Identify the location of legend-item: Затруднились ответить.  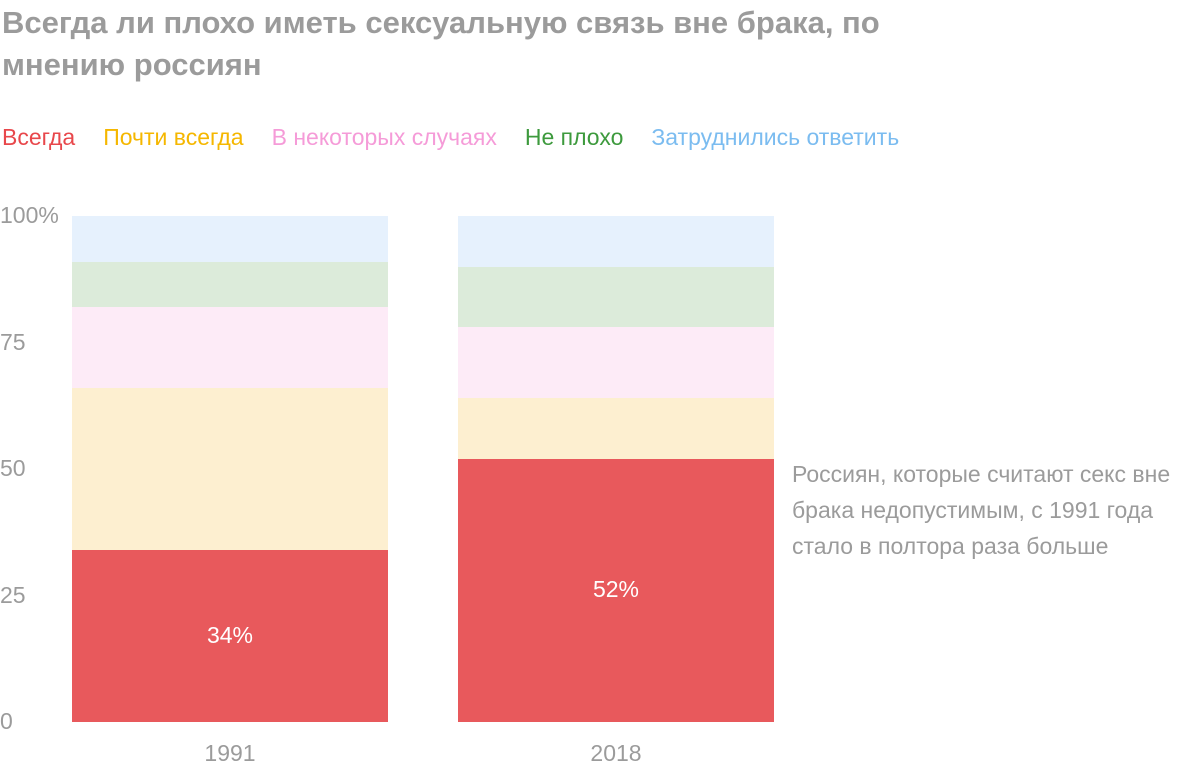
(775, 137).